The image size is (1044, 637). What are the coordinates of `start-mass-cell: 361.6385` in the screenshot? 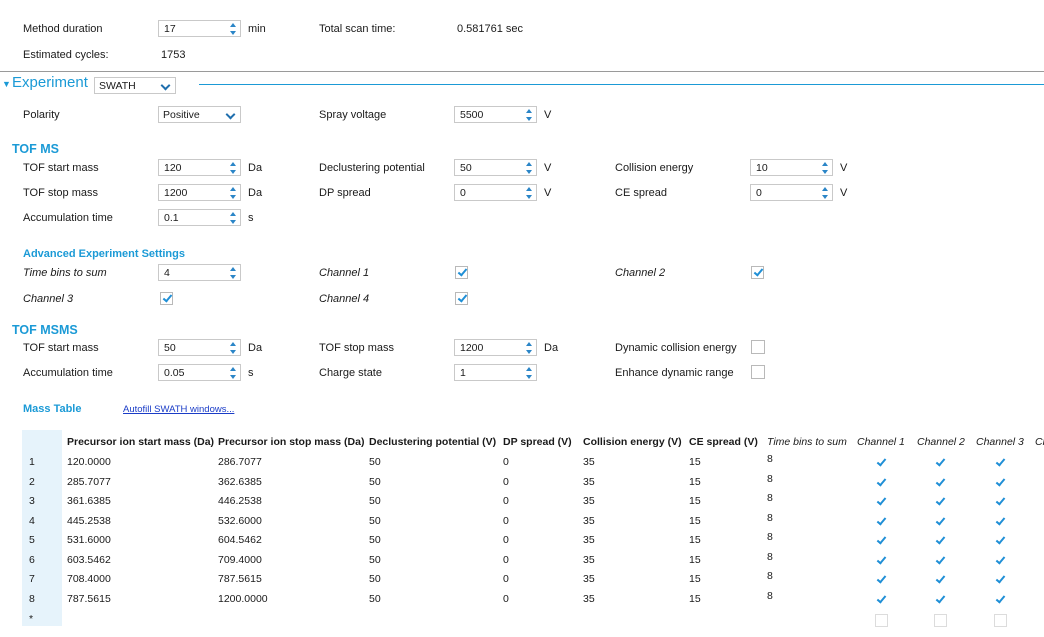 It's located at (89, 501).